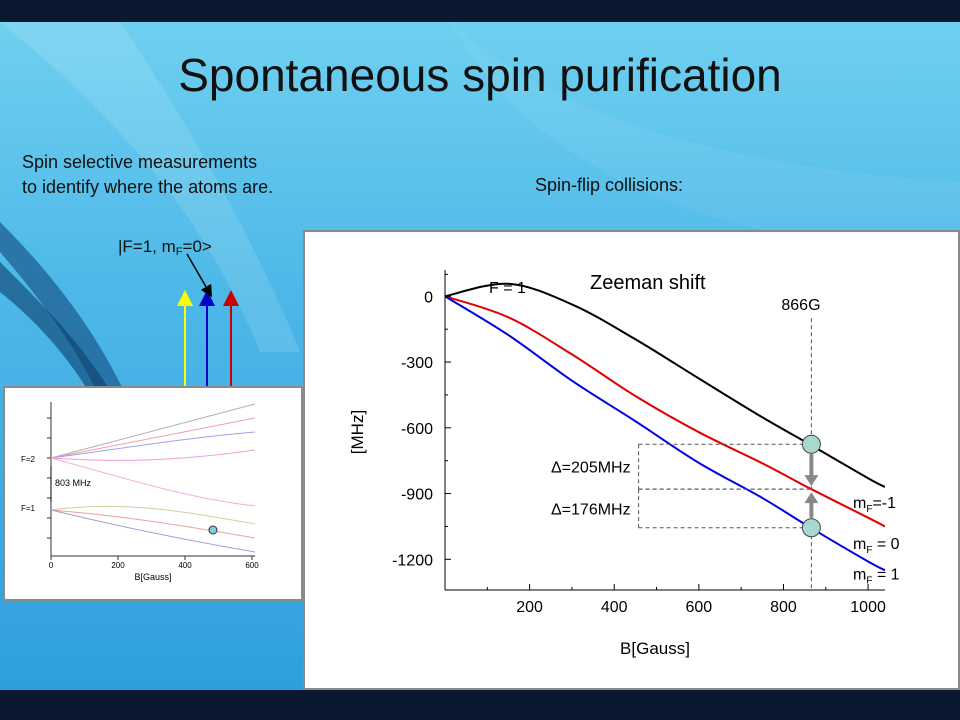  What do you see at coordinates (507, 288) in the screenshot?
I see `curve-label-f1: F = 1` at bounding box center [507, 288].